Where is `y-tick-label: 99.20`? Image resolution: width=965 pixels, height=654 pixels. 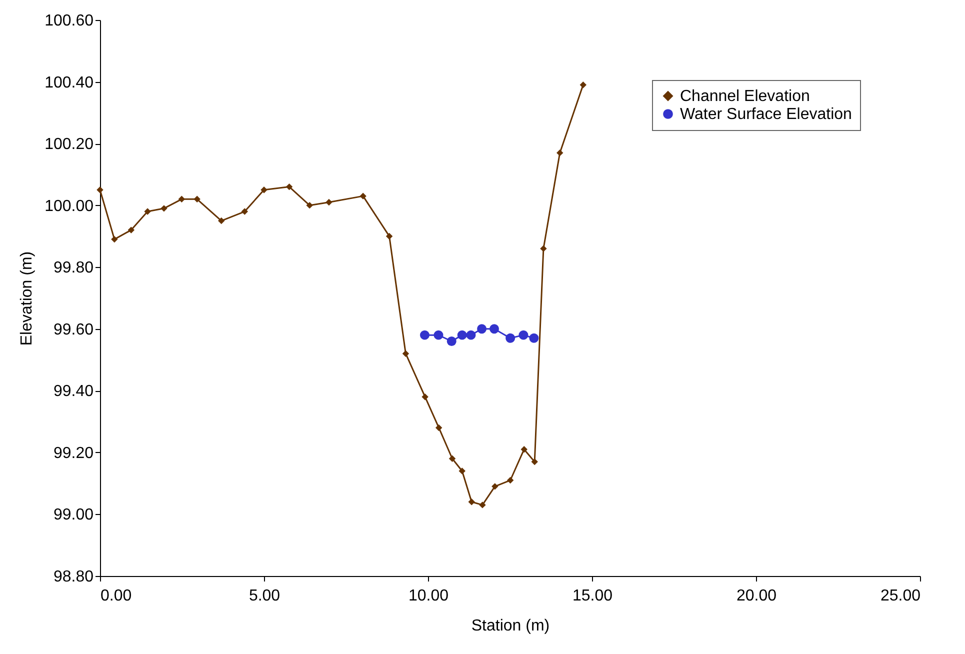
y-tick-label: 99.20 is located at coordinates (73, 453).